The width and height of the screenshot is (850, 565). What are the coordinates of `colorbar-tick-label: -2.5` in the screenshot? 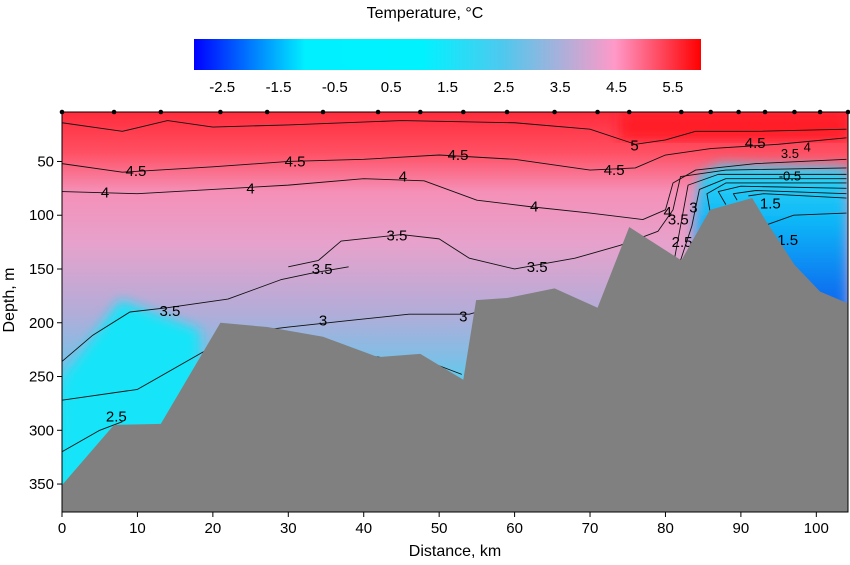 It's located at (222, 87).